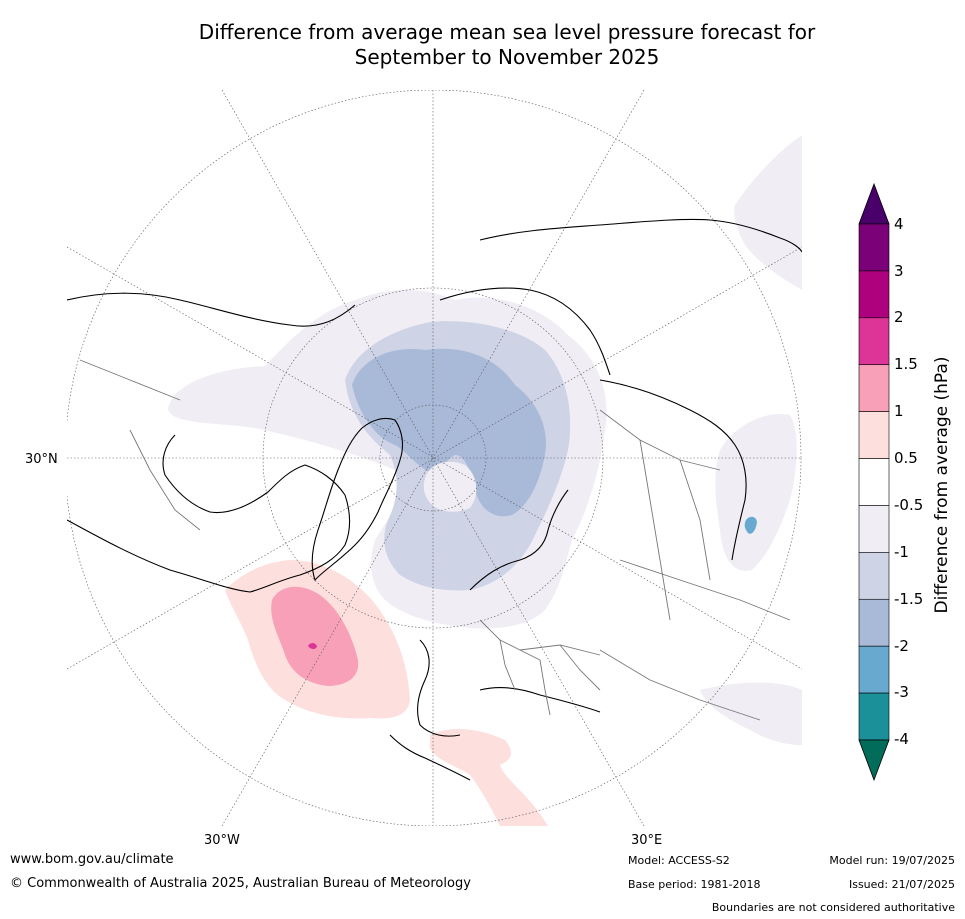 The image size is (965, 919). What do you see at coordinates (507, 57) in the screenshot?
I see `map-title-line2: September to November 2025` at bounding box center [507, 57].